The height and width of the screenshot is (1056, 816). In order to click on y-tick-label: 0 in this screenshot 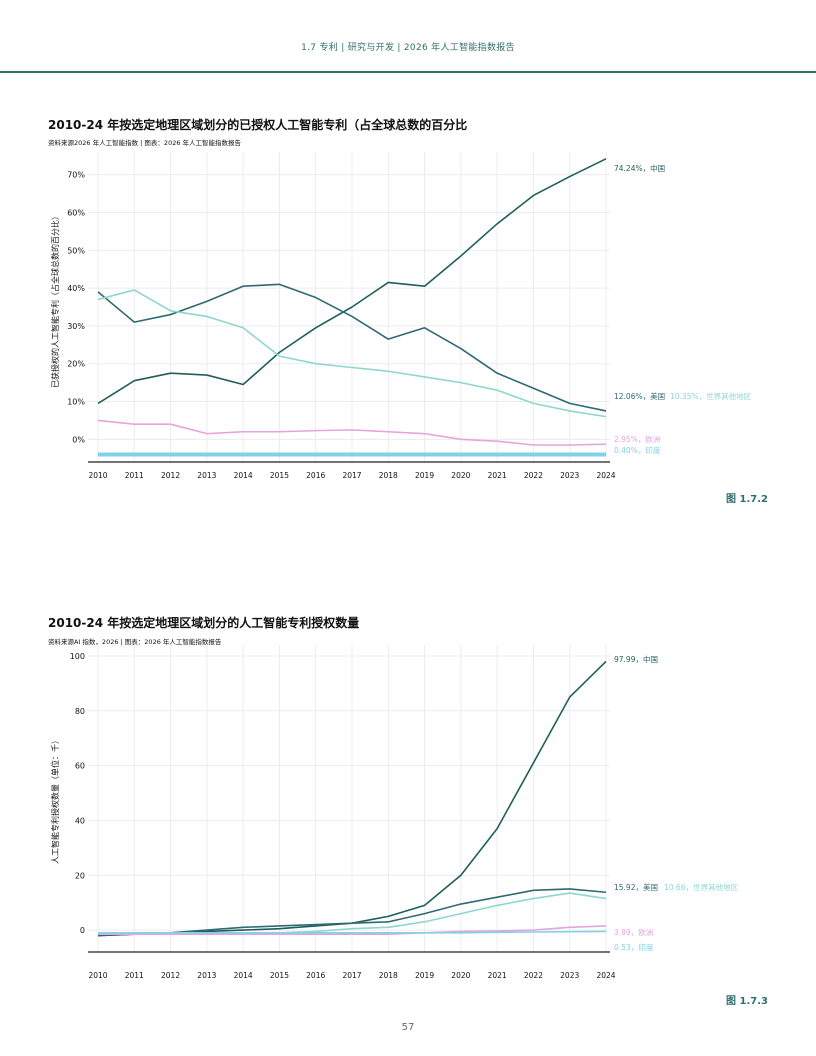, I will do `click(82, 930)`.